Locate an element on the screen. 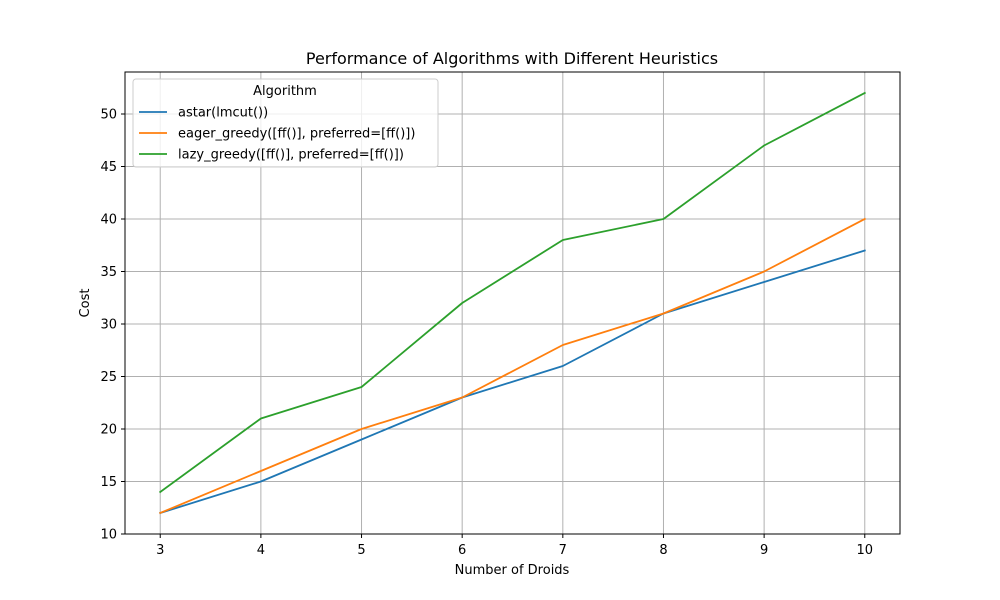 The image size is (1000, 600). y-axis-label: Cost is located at coordinates (85, 303).